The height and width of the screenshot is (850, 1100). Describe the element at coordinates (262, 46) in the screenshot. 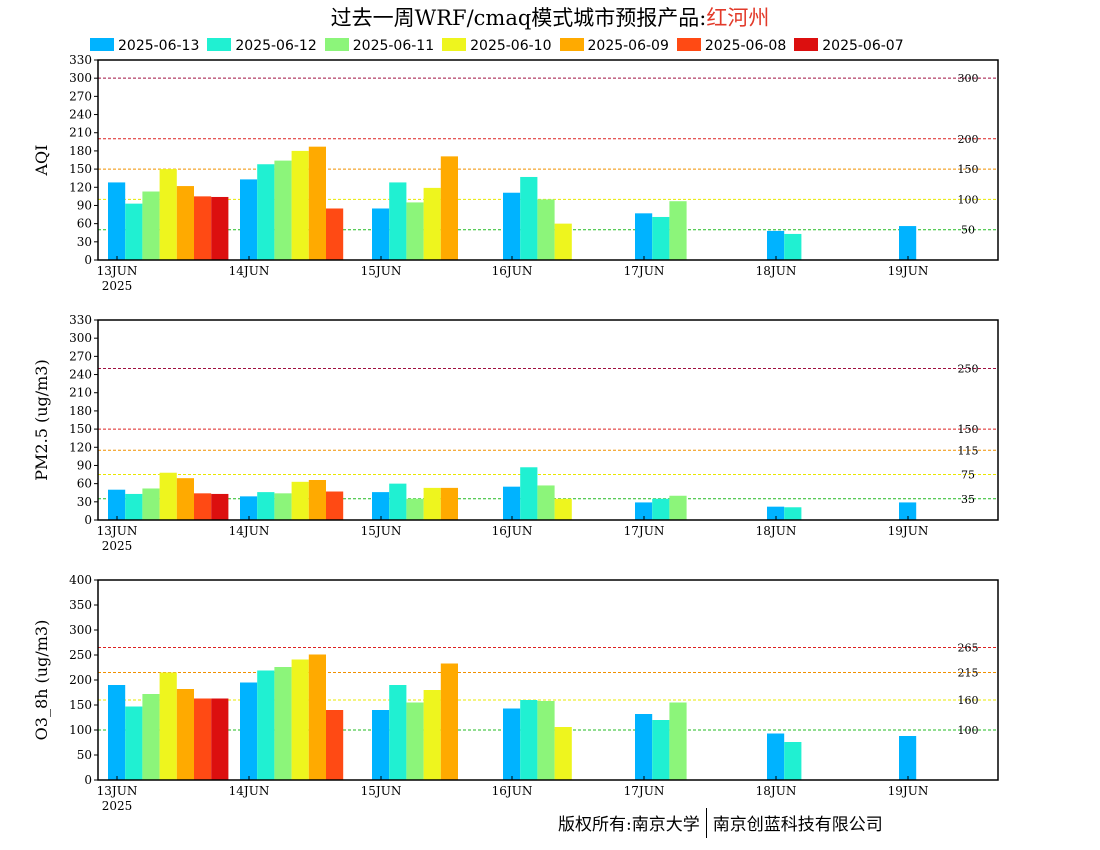

I see `legend-item: 2025-06-12` at that location.